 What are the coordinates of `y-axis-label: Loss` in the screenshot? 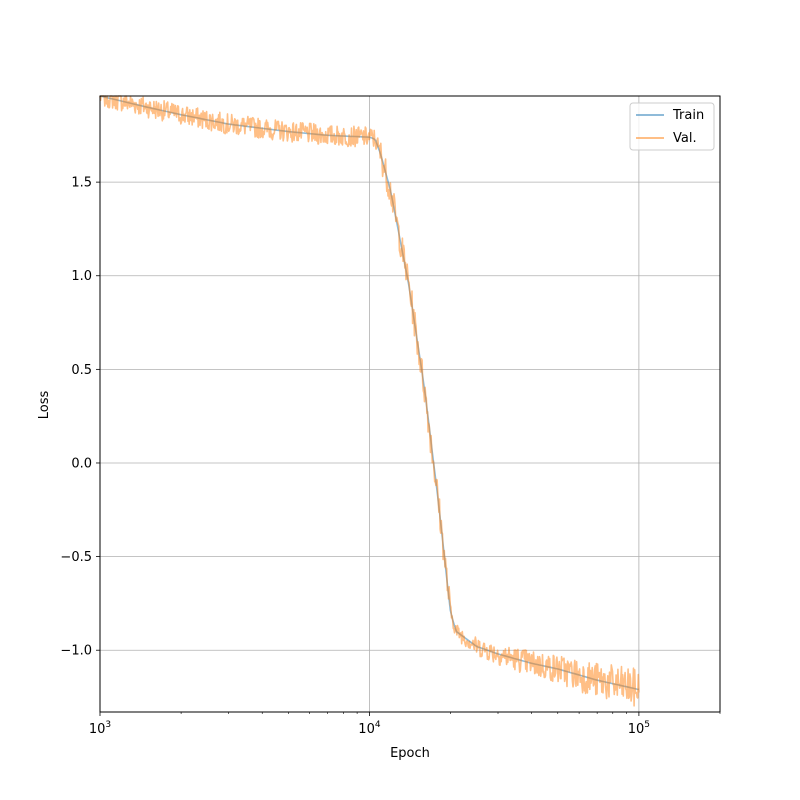 It's located at (44, 405).